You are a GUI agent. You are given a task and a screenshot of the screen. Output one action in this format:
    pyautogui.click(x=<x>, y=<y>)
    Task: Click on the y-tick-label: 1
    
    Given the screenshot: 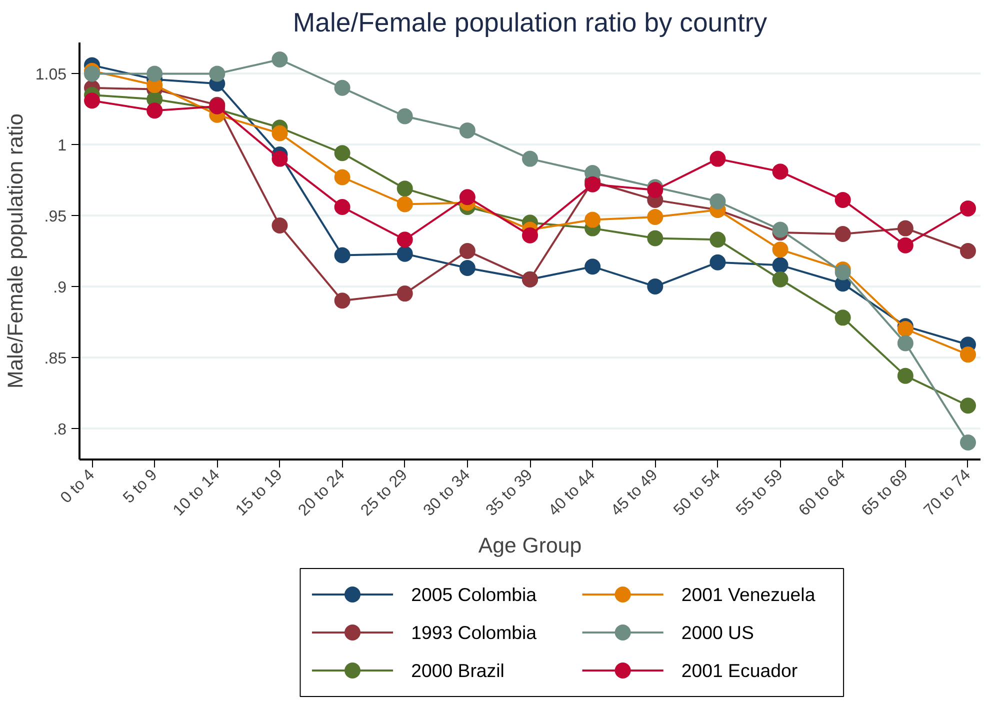 What is the action you would take?
    pyautogui.click(x=62, y=146)
    